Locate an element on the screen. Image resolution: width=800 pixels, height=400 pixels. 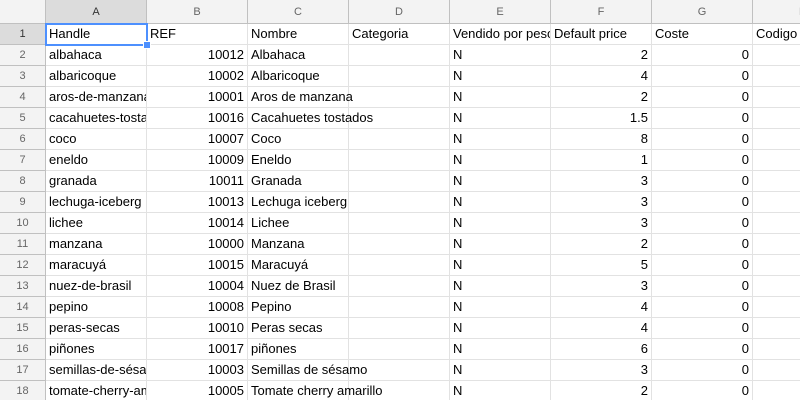
cell: 10009 is located at coordinates (197, 160).